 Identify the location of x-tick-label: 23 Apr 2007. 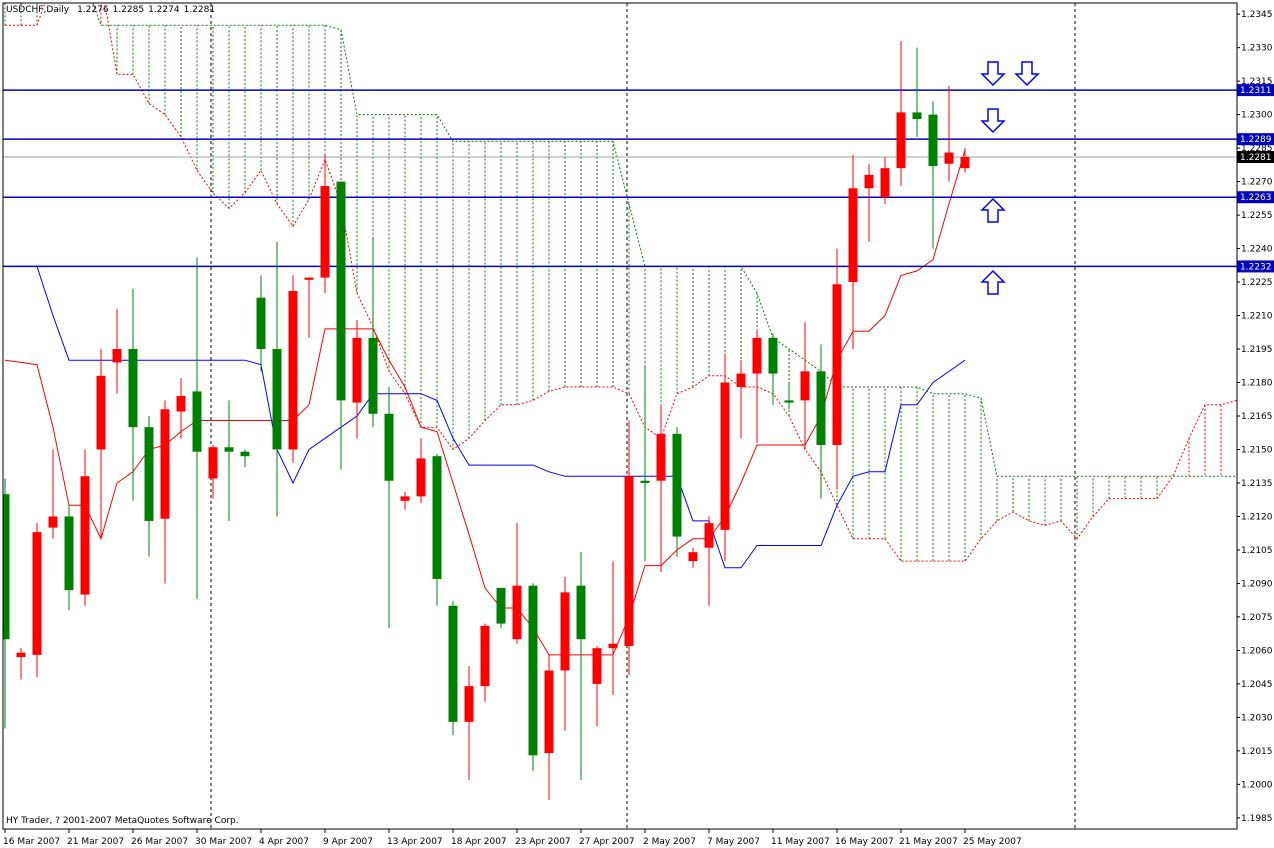
(543, 842).